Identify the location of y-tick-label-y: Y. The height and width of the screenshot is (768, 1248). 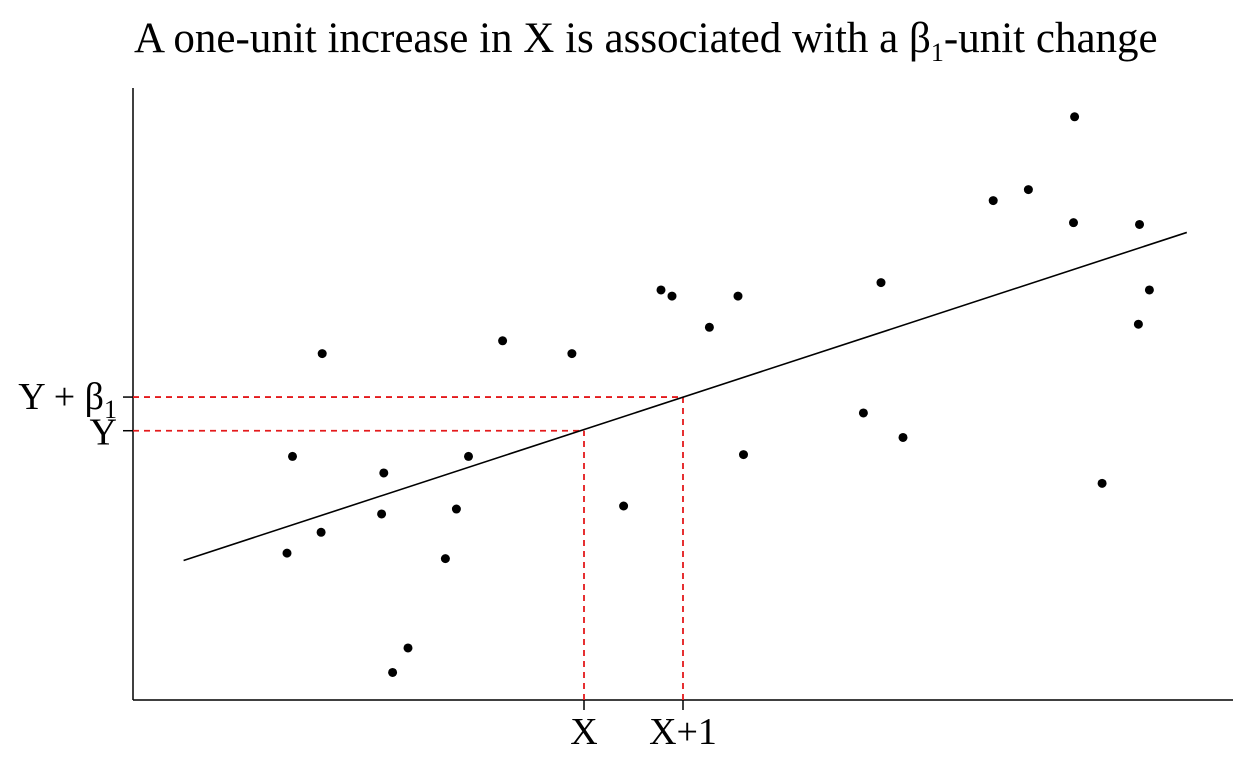
(103, 433).